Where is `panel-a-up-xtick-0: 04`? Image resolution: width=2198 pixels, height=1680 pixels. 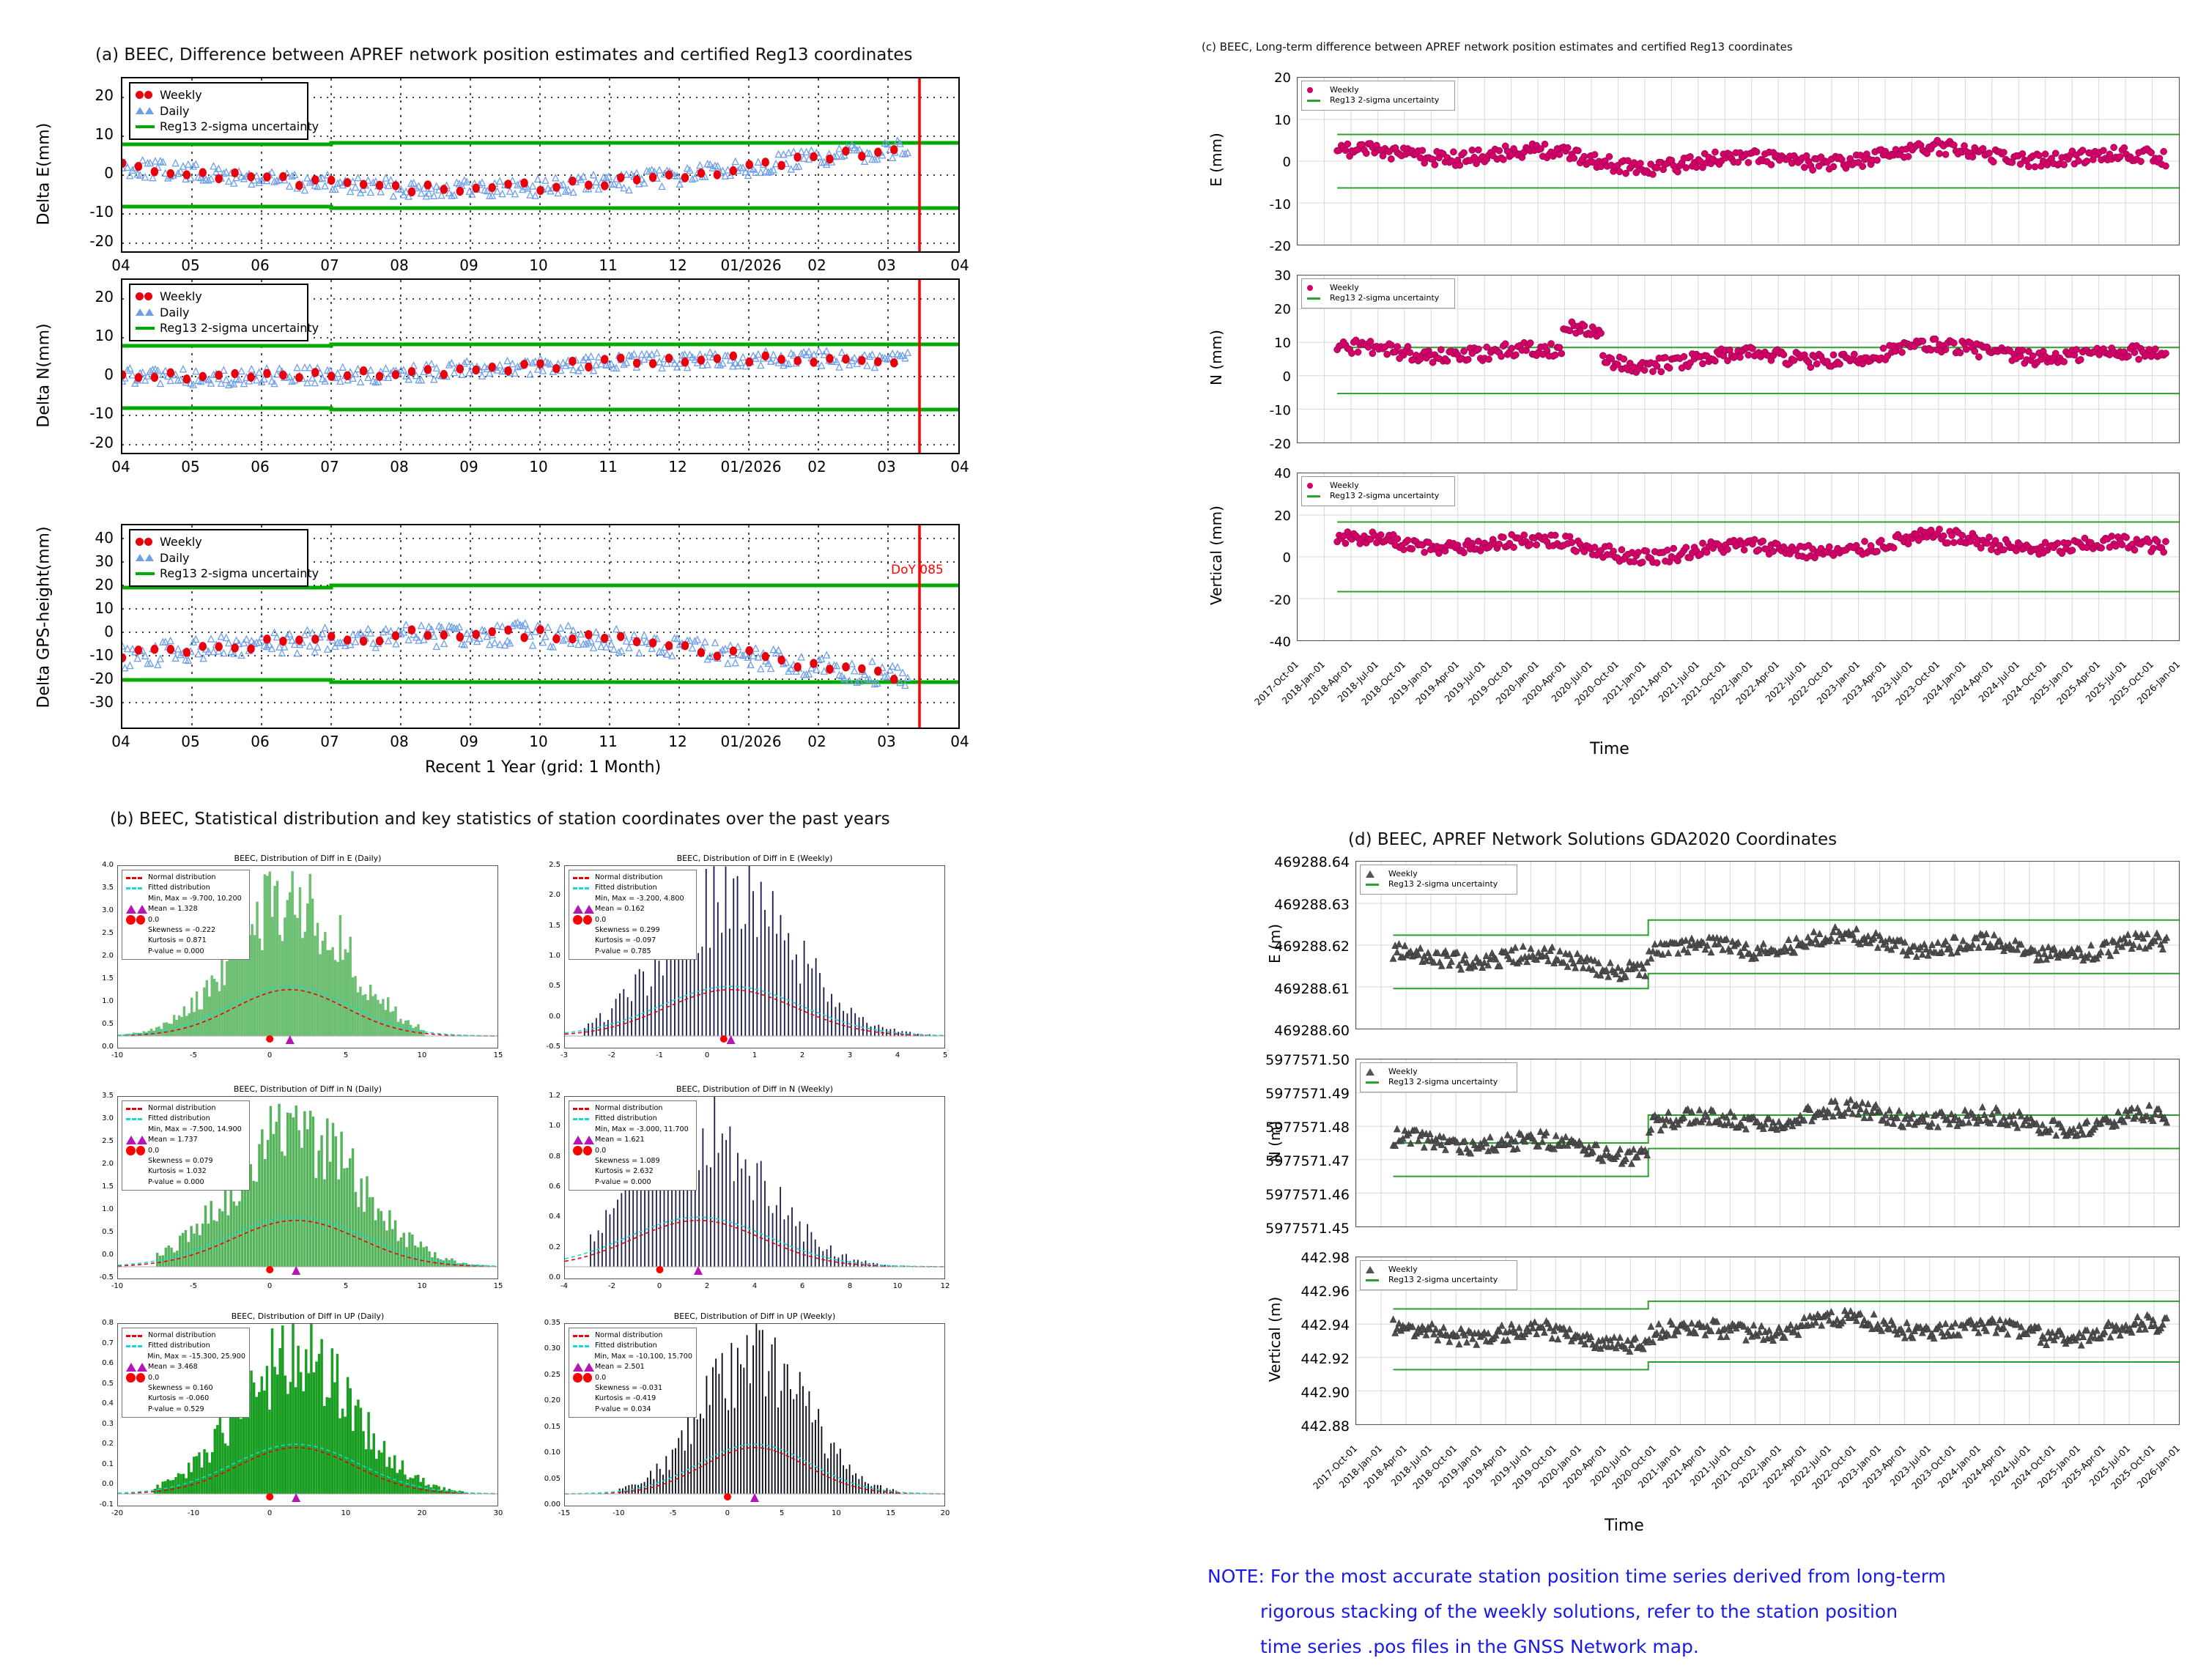
panel-a-up-xtick-0: 04 is located at coordinates (120, 742).